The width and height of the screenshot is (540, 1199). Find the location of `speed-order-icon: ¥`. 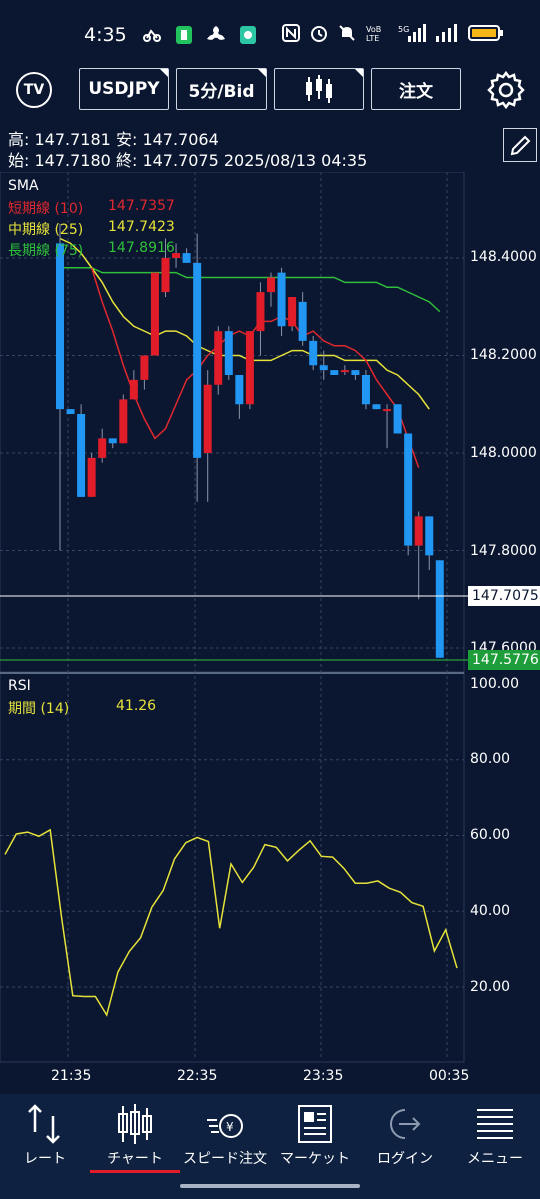

speed-order-icon: ¥ is located at coordinates (225, 1126).